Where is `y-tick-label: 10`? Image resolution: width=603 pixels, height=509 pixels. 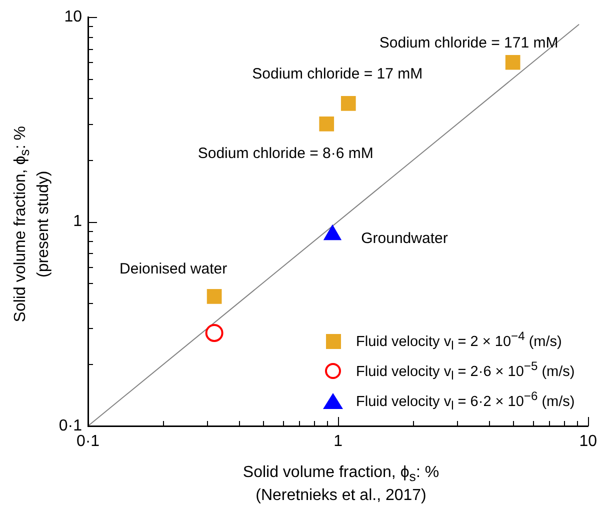
y-tick-label: 10 is located at coordinates (73, 17).